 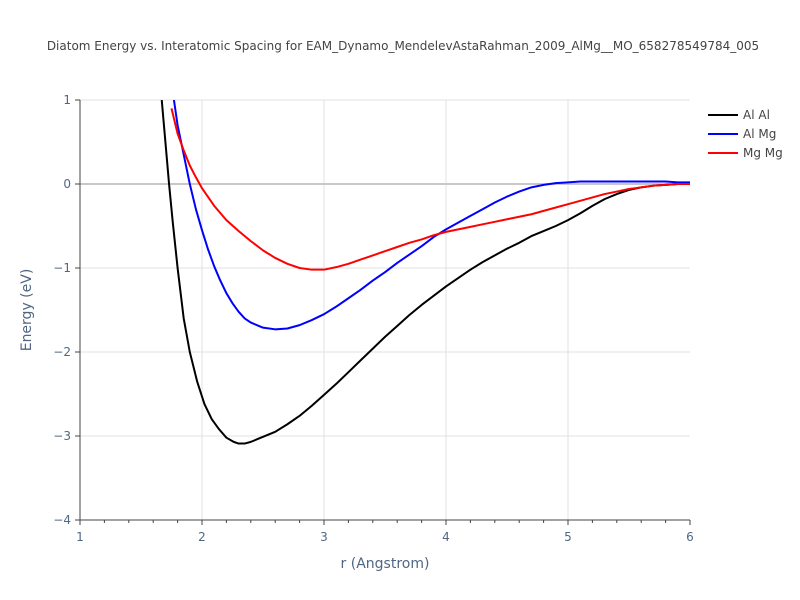 I want to click on y-tick-label: −1, so click(x=62, y=268).